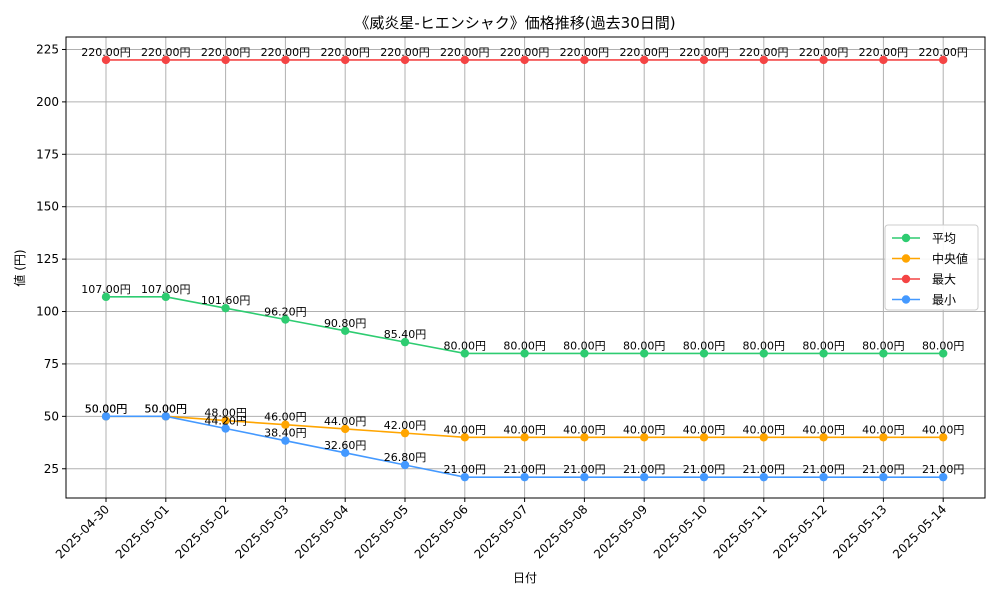 This screenshot has height=604, width=1000. What do you see at coordinates (166, 289) in the screenshot?
I see `data-label: 107.00円` at bounding box center [166, 289].